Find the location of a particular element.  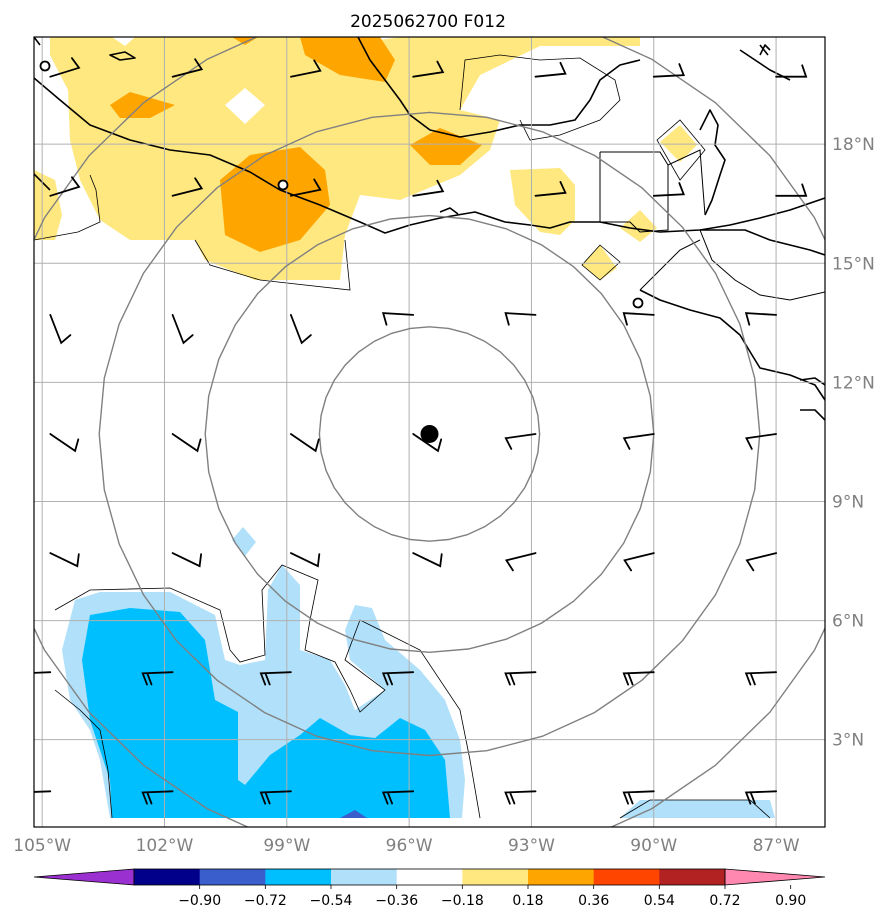

positive-anomaly-islands is located at coordinates (639, 202).